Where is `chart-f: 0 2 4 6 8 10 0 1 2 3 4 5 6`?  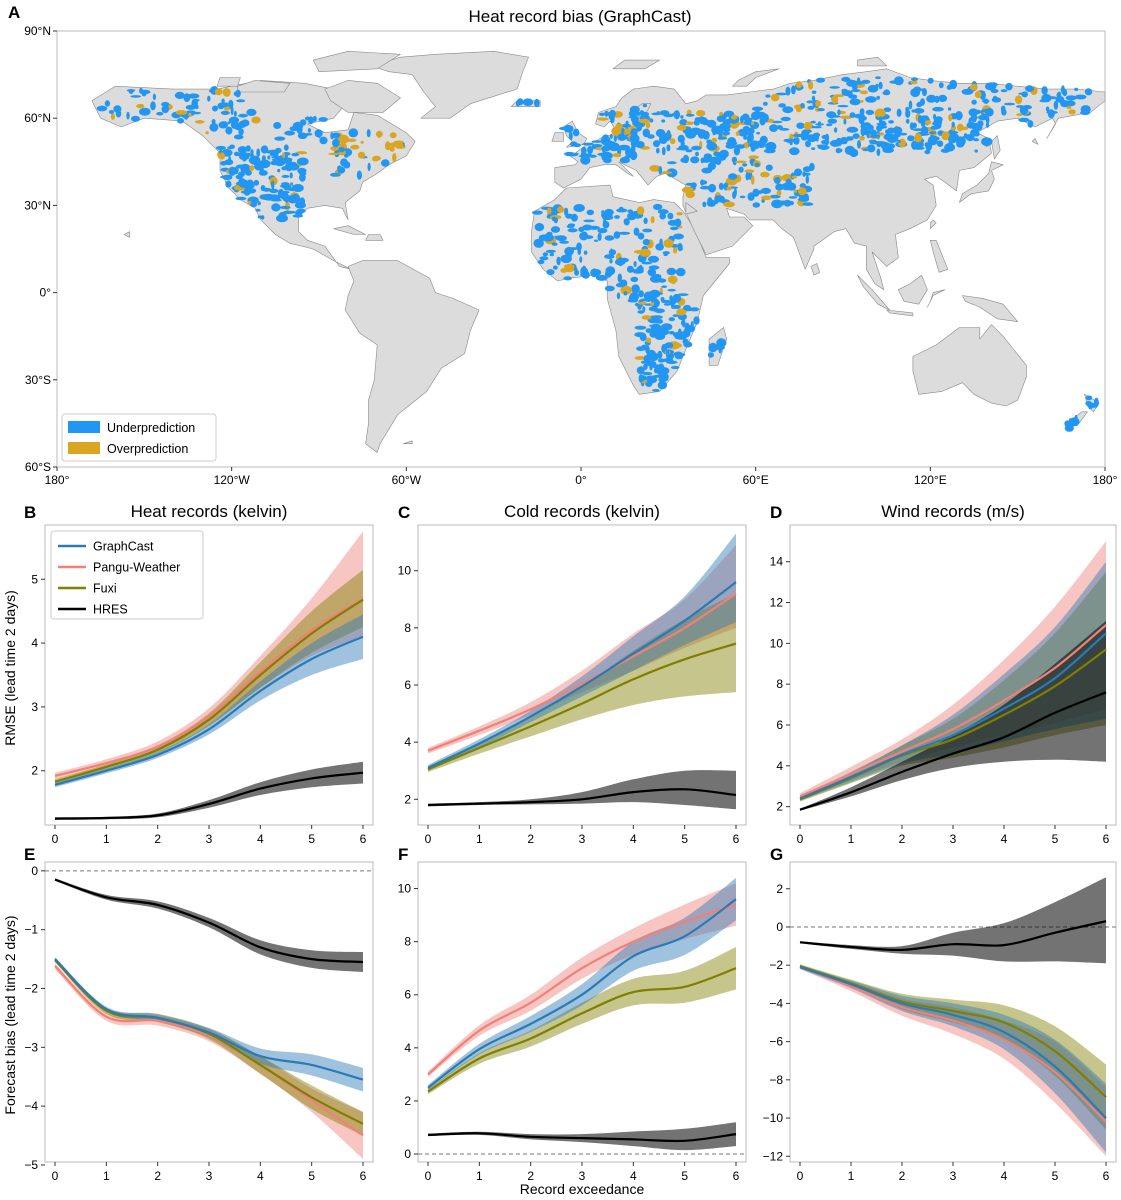 chart-f: 0 2 4 6 8 10 0 1 2 3 4 5 6 is located at coordinates (572, 1022).